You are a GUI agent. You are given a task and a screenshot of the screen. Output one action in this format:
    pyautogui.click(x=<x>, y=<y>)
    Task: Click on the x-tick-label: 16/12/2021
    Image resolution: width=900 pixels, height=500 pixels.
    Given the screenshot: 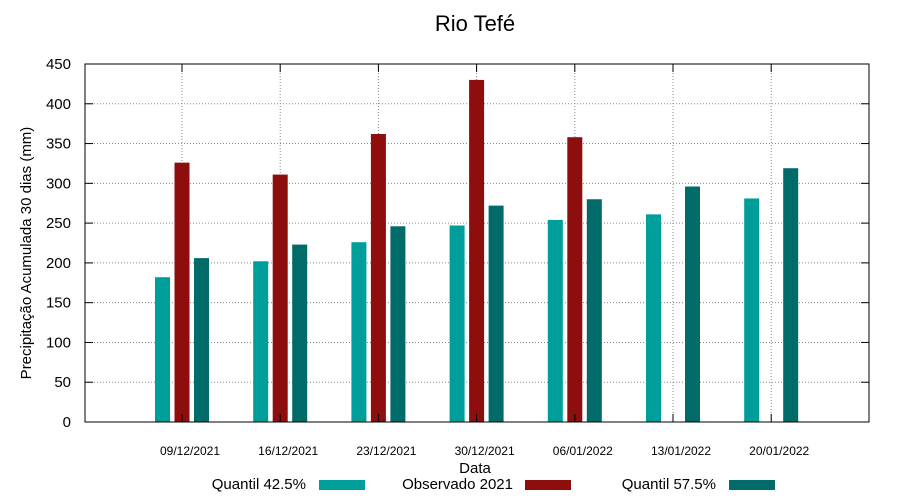 What is the action you would take?
    pyautogui.click(x=288, y=451)
    